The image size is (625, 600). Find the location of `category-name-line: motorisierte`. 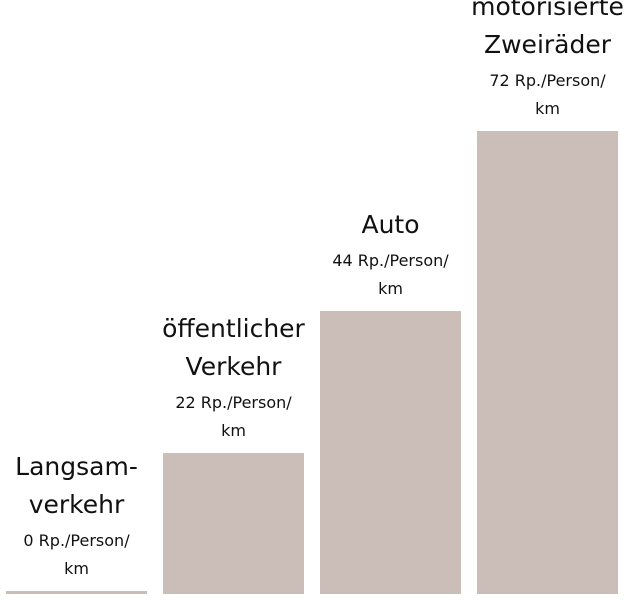

category-name-line: motorisierte is located at coordinates (547, 10).